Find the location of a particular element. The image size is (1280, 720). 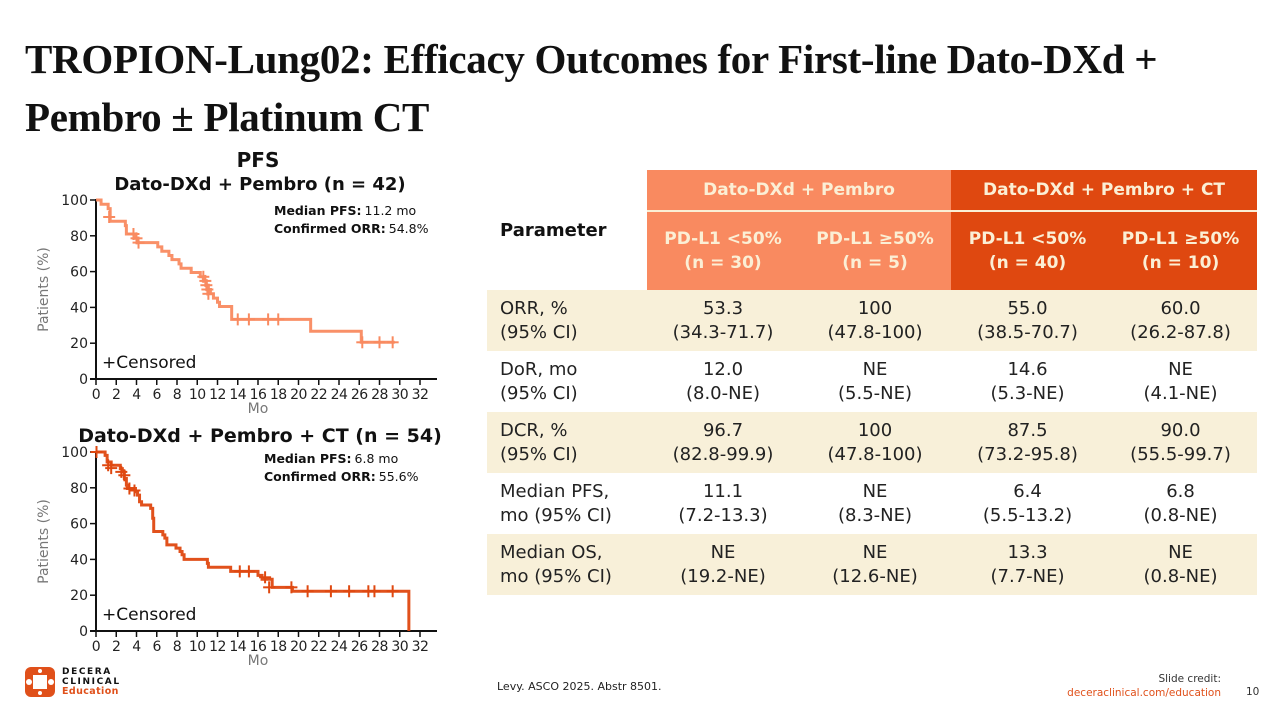

y-tick-label: 60 is located at coordinates (79, 525).